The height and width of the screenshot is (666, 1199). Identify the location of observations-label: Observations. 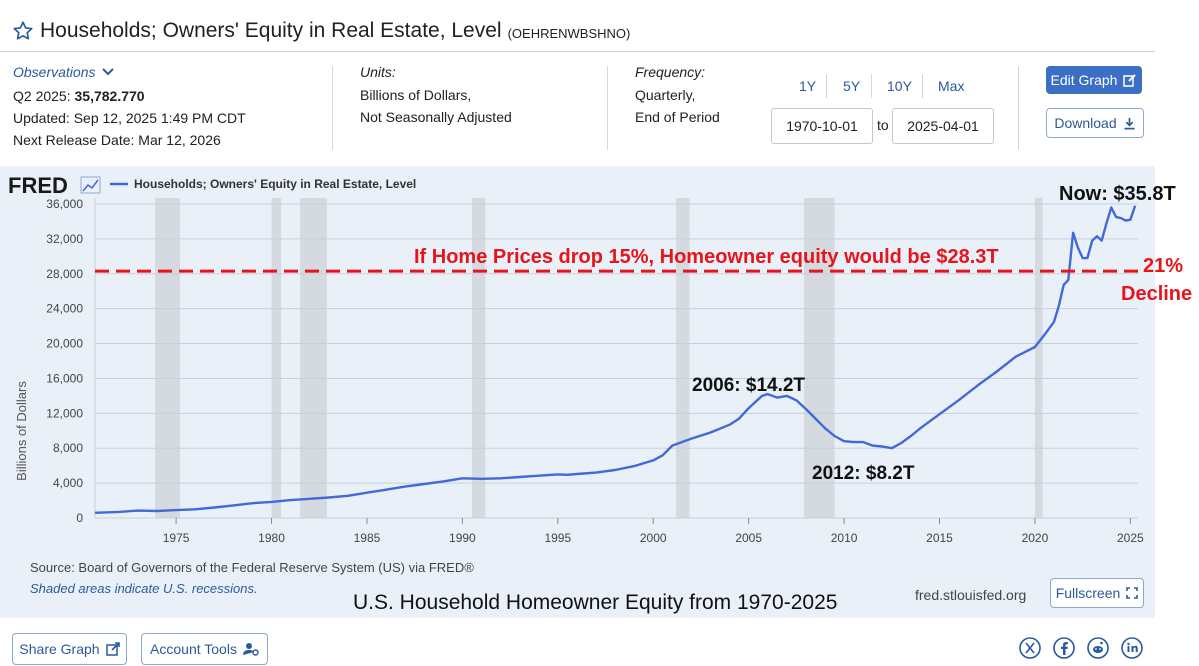
(54, 72).